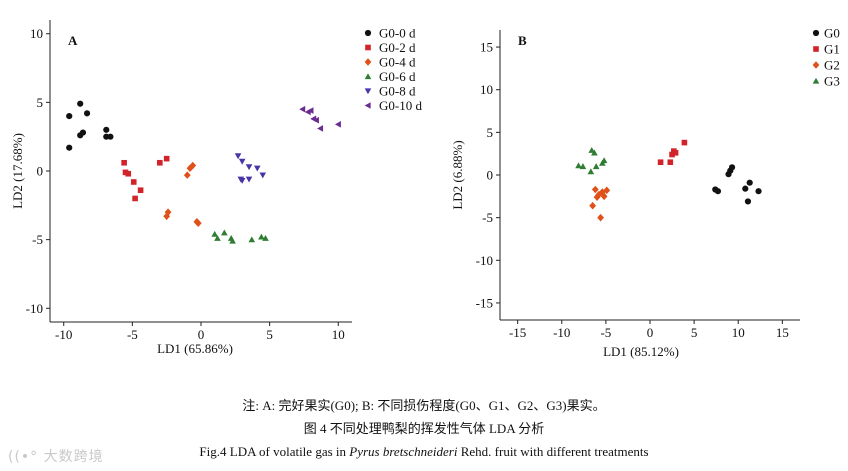 The image size is (848, 471). What do you see at coordinates (457, 174) in the screenshot?
I see `y-axis-label: LD2 (6.88%)` at bounding box center [457, 174].